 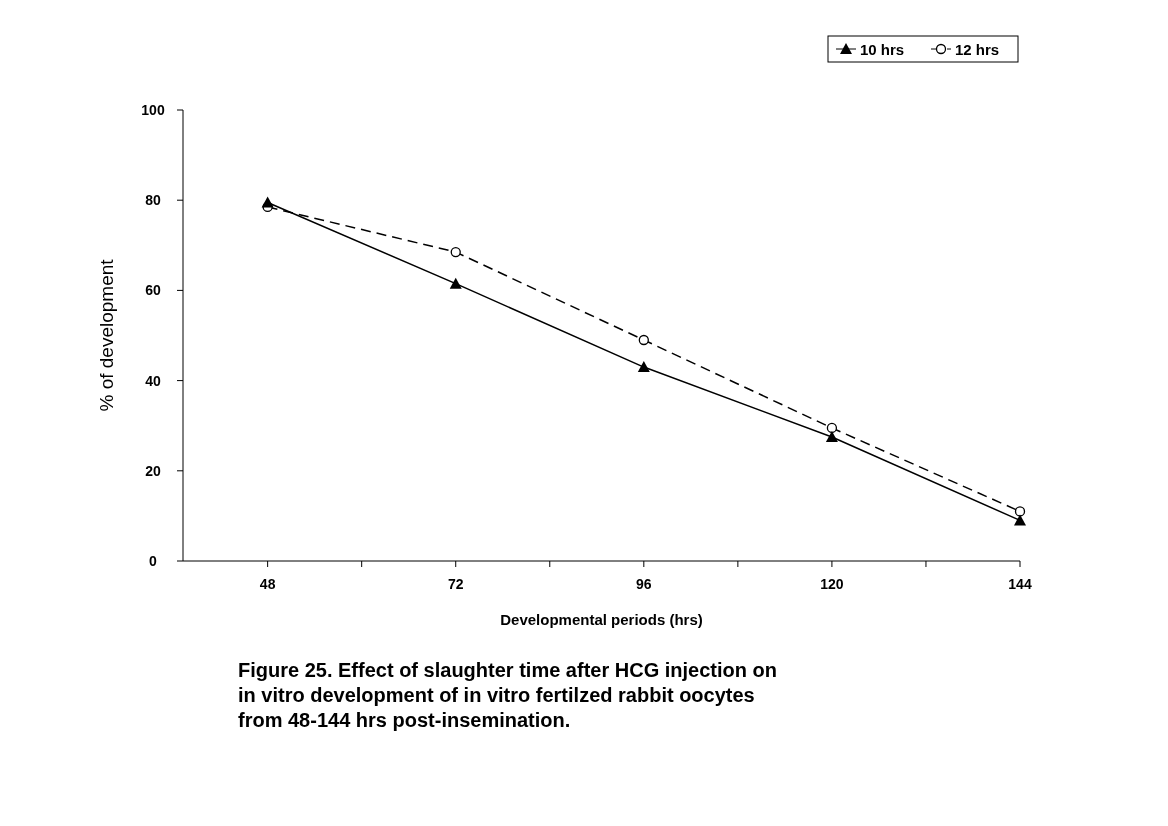 What do you see at coordinates (153, 290) in the screenshot?
I see `y-tick-label: 60` at bounding box center [153, 290].